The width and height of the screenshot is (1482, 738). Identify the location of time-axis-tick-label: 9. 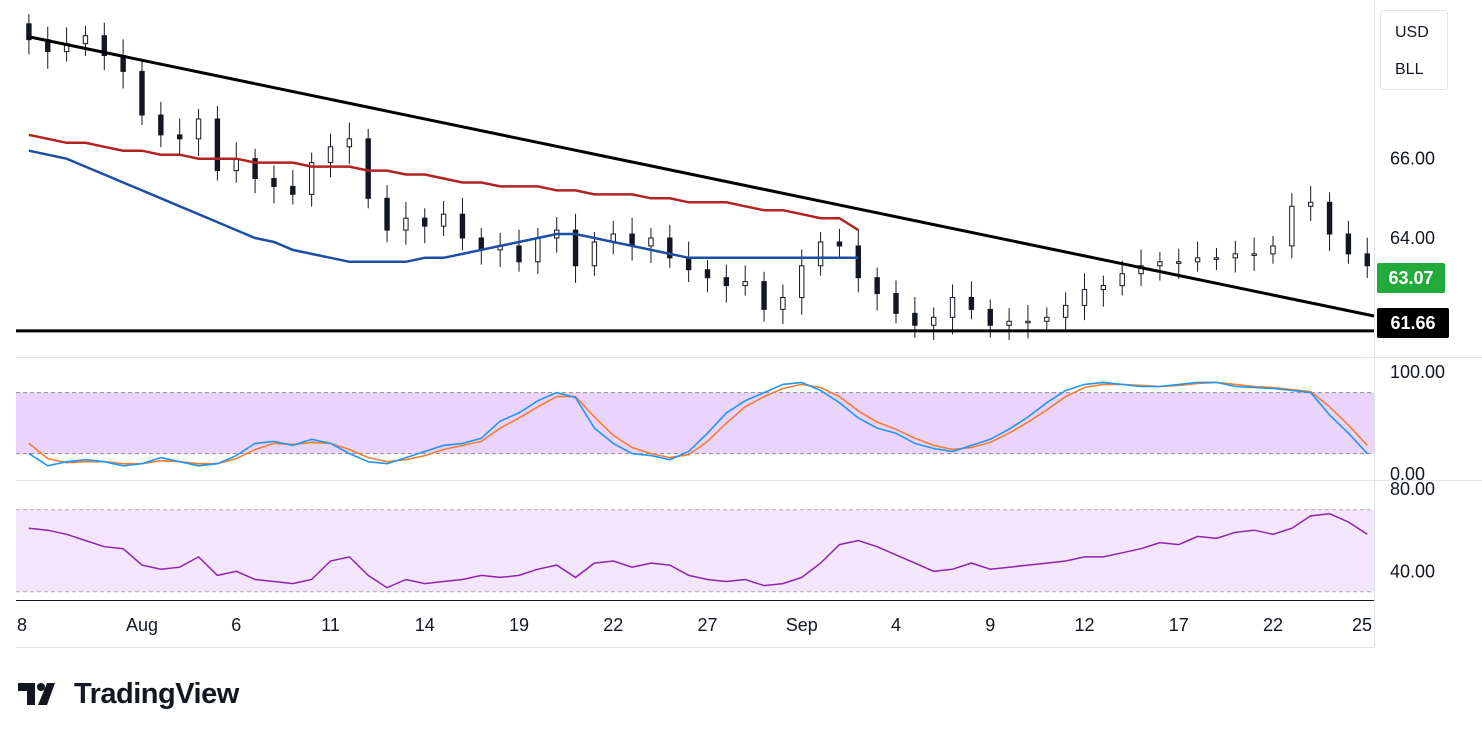
(990, 625).